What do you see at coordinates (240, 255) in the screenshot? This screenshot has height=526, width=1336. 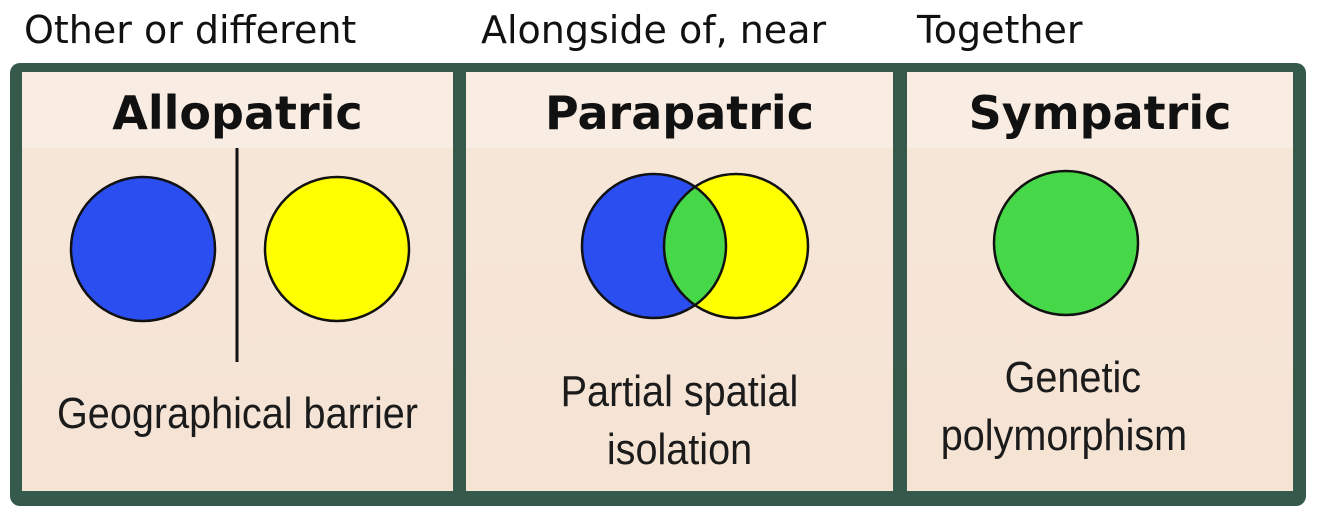 I see `allopatric-illustration` at bounding box center [240, 255].